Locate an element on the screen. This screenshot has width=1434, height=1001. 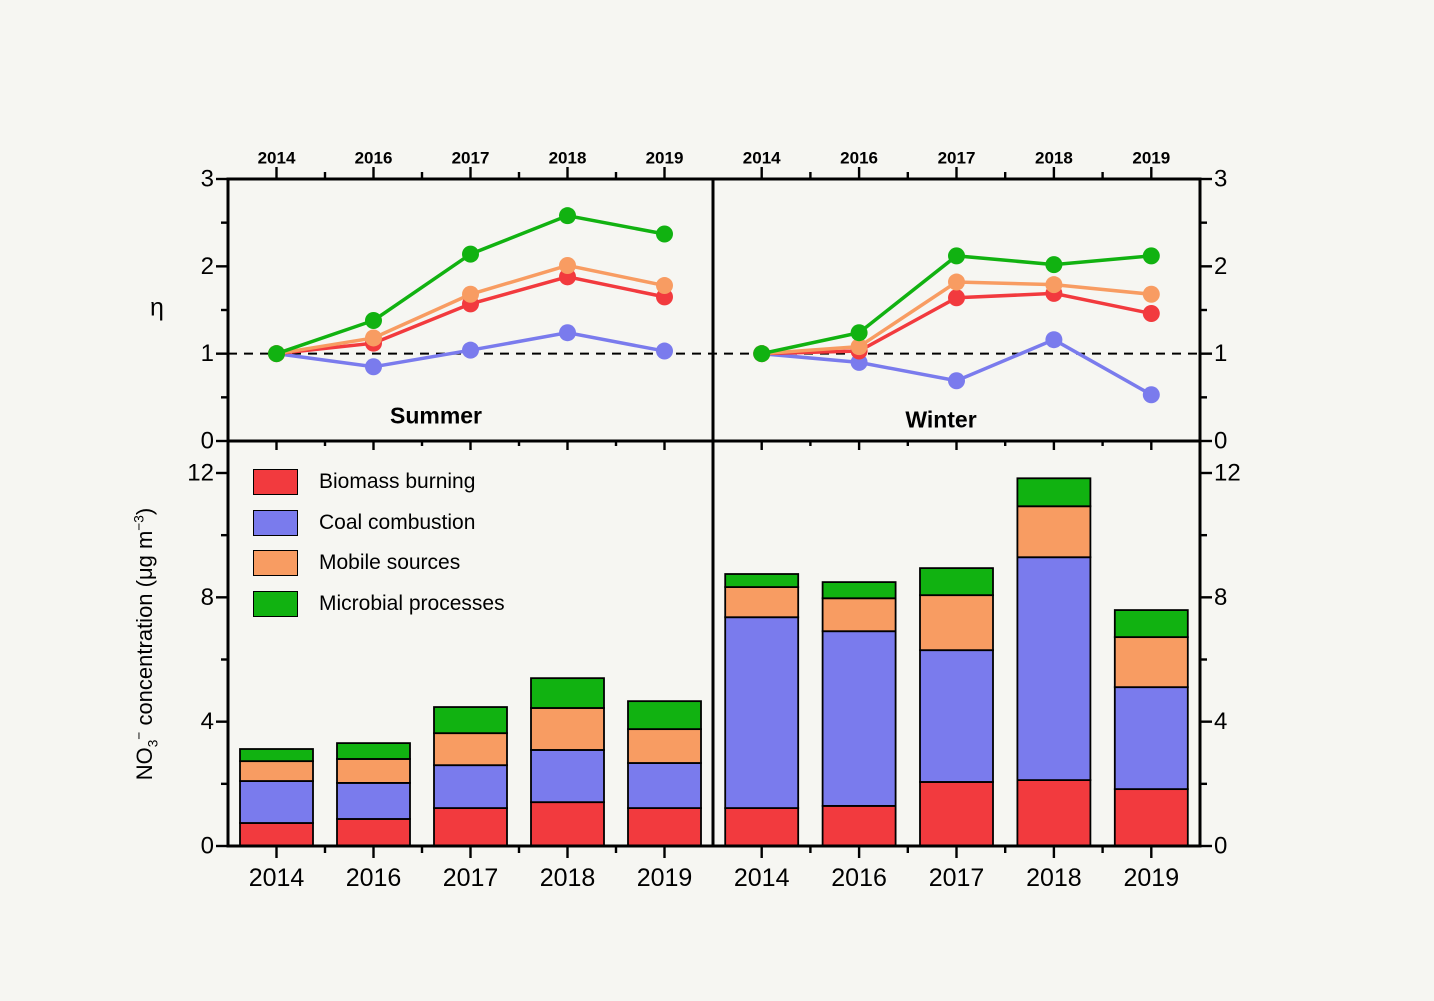
legend-swatch-mobile-sources is located at coordinates (275, 563).